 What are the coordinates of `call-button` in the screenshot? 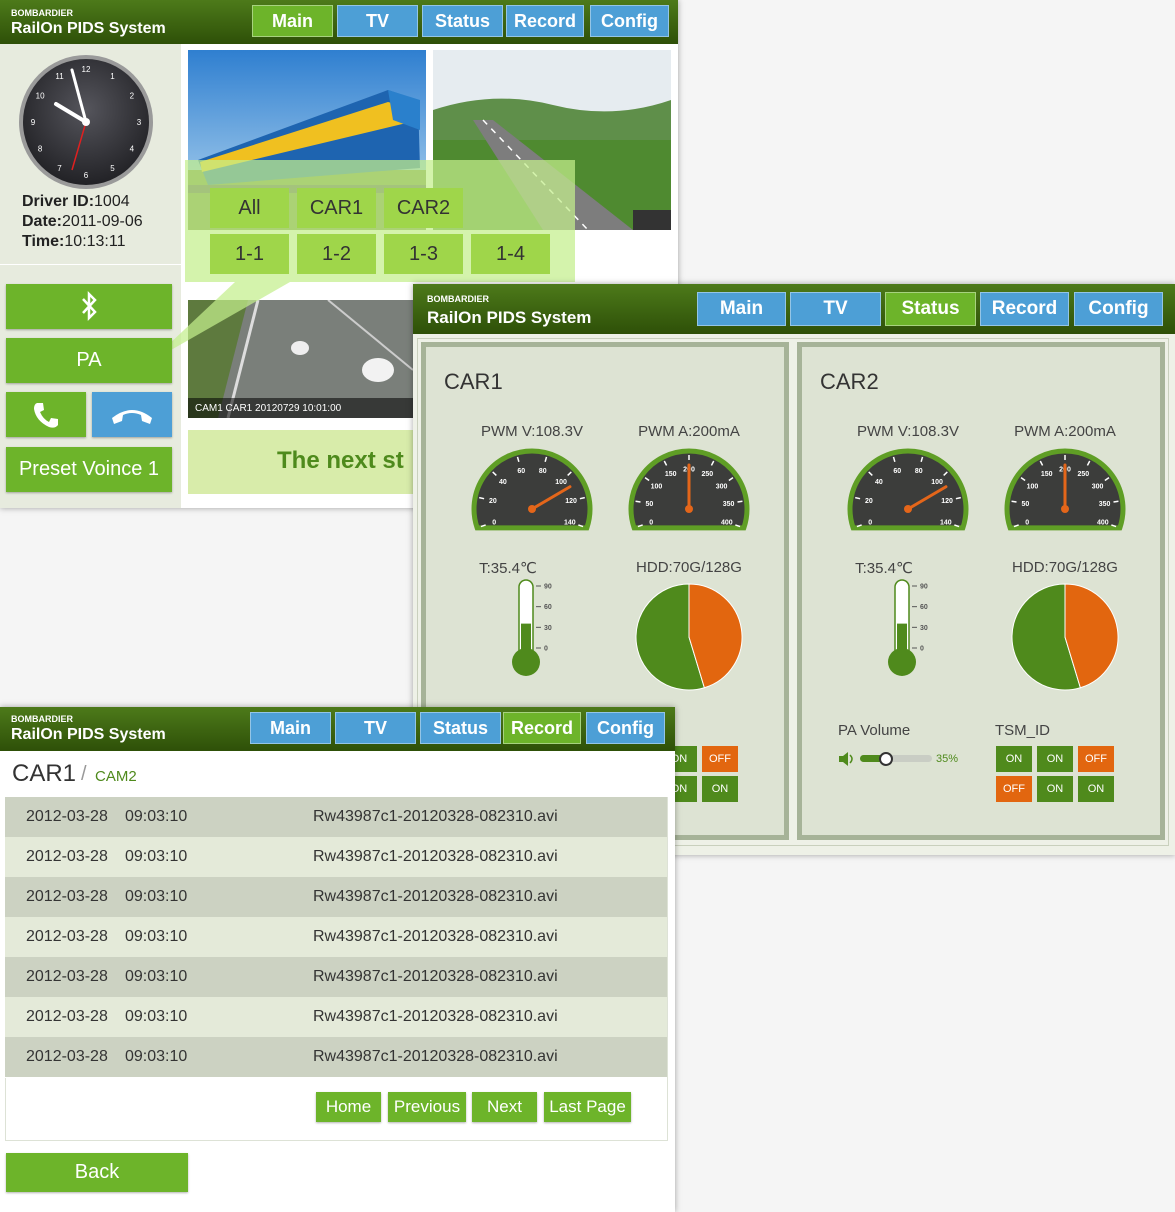 It's located at (46, 414).